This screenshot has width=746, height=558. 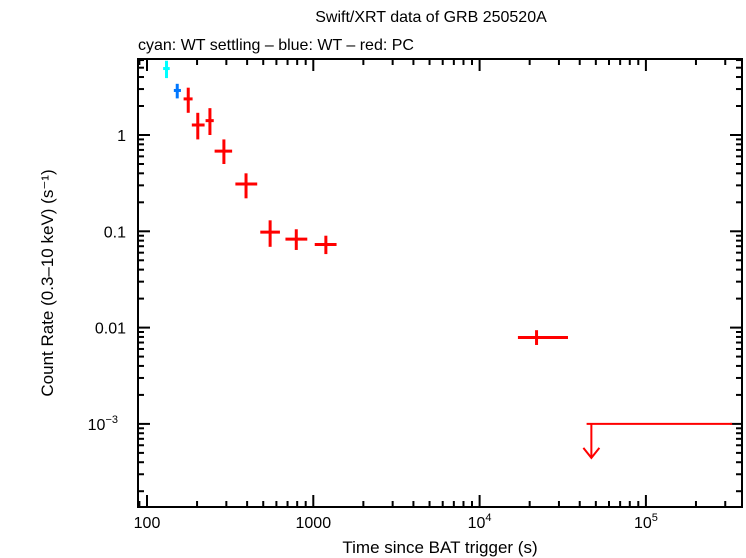 I want to click on chart-subtitle: cyan: WT settling – blue: WT – red: PC, so click(x=276, y=45).